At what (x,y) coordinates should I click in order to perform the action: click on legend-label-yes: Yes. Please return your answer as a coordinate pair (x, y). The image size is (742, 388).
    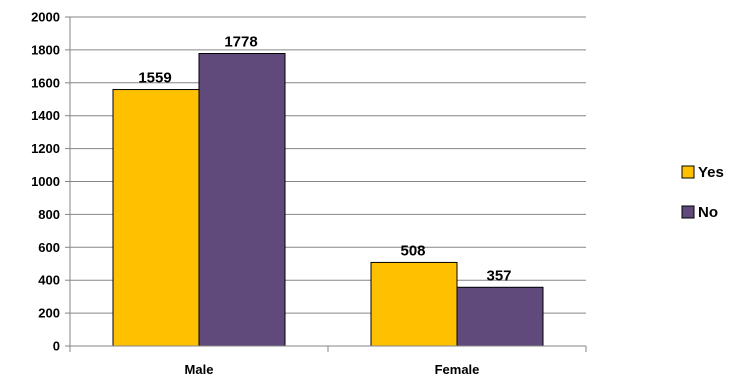
    Looking at the image, I should click on (711, 172).